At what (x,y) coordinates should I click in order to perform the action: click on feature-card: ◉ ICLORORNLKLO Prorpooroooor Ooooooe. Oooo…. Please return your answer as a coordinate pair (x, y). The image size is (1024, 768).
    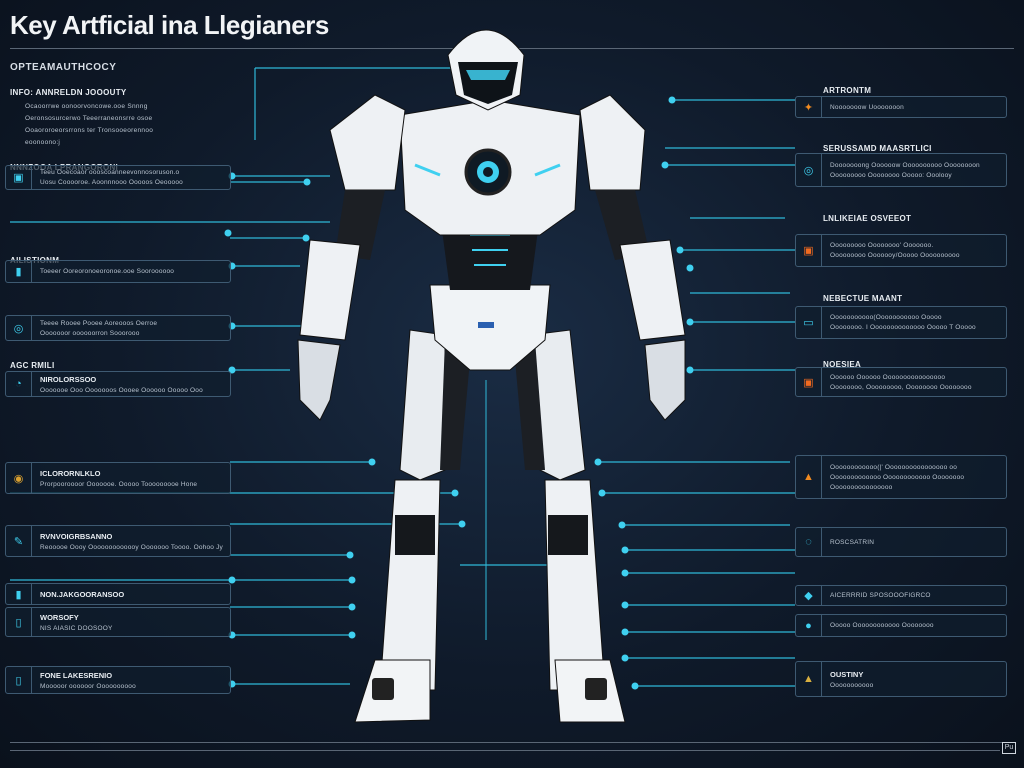
    Looking at the image, I should click on (118, 478).